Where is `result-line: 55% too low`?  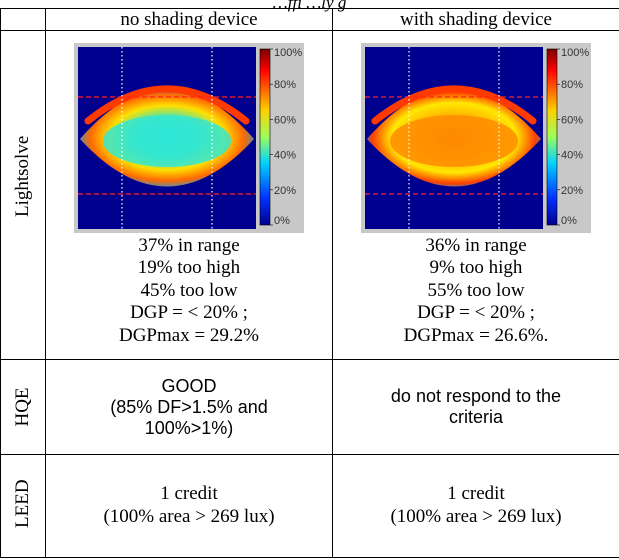
result-line: 55% too low is located at coordinates (476, 290).